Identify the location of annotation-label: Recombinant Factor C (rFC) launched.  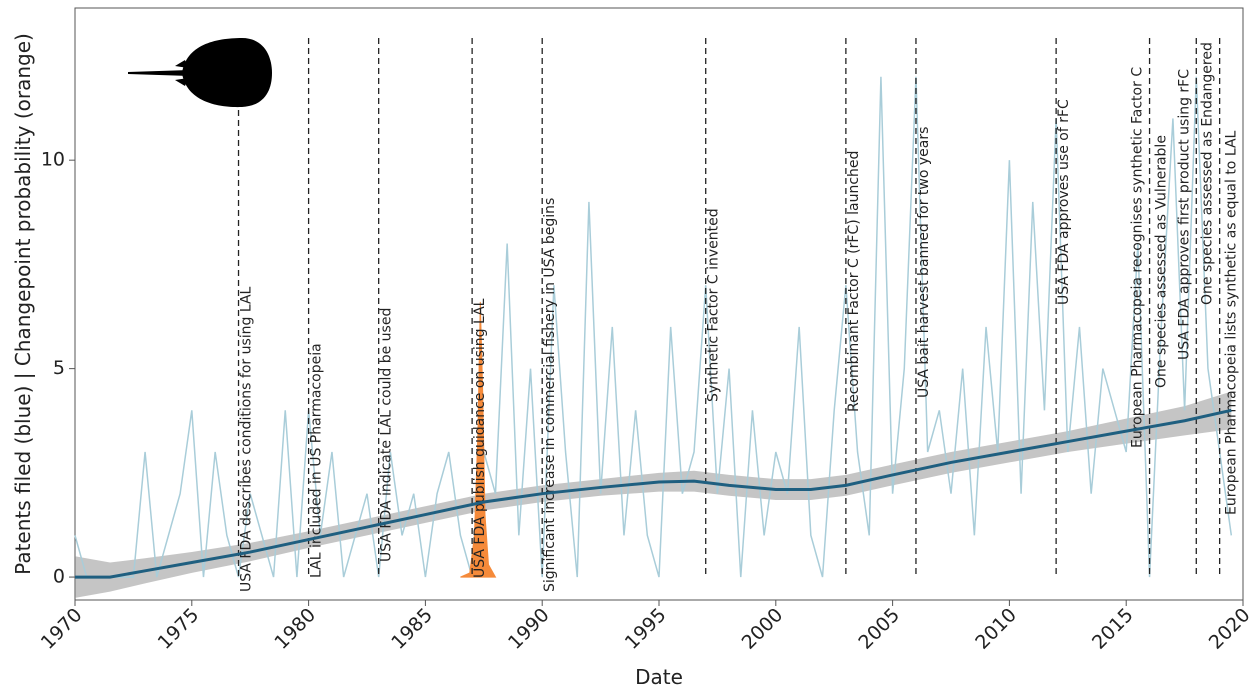
(854, 281).